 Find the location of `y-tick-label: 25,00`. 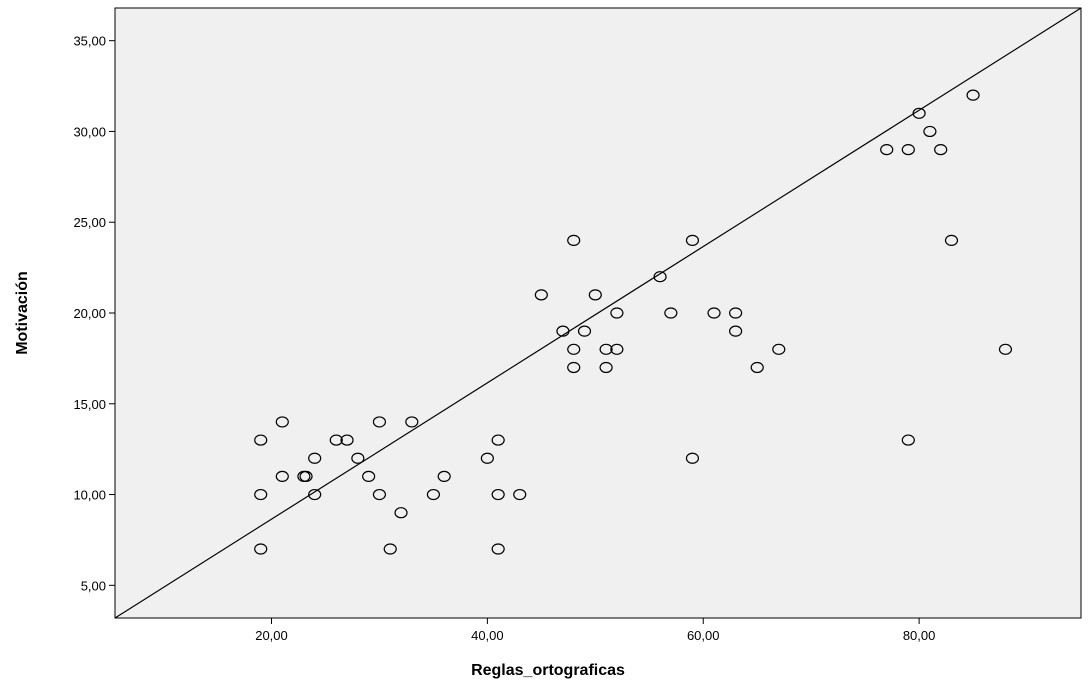

y-tick-label: 25,00 is located at coordinates (89, 222).